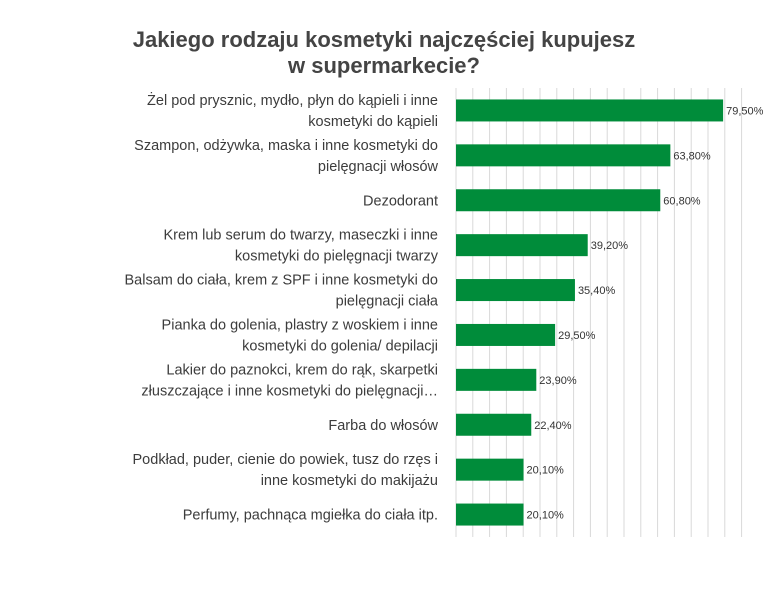 This screenshot has width=768, height=594. I want to click on chart-title-line: w supermarkecie?, so click(383, 65).